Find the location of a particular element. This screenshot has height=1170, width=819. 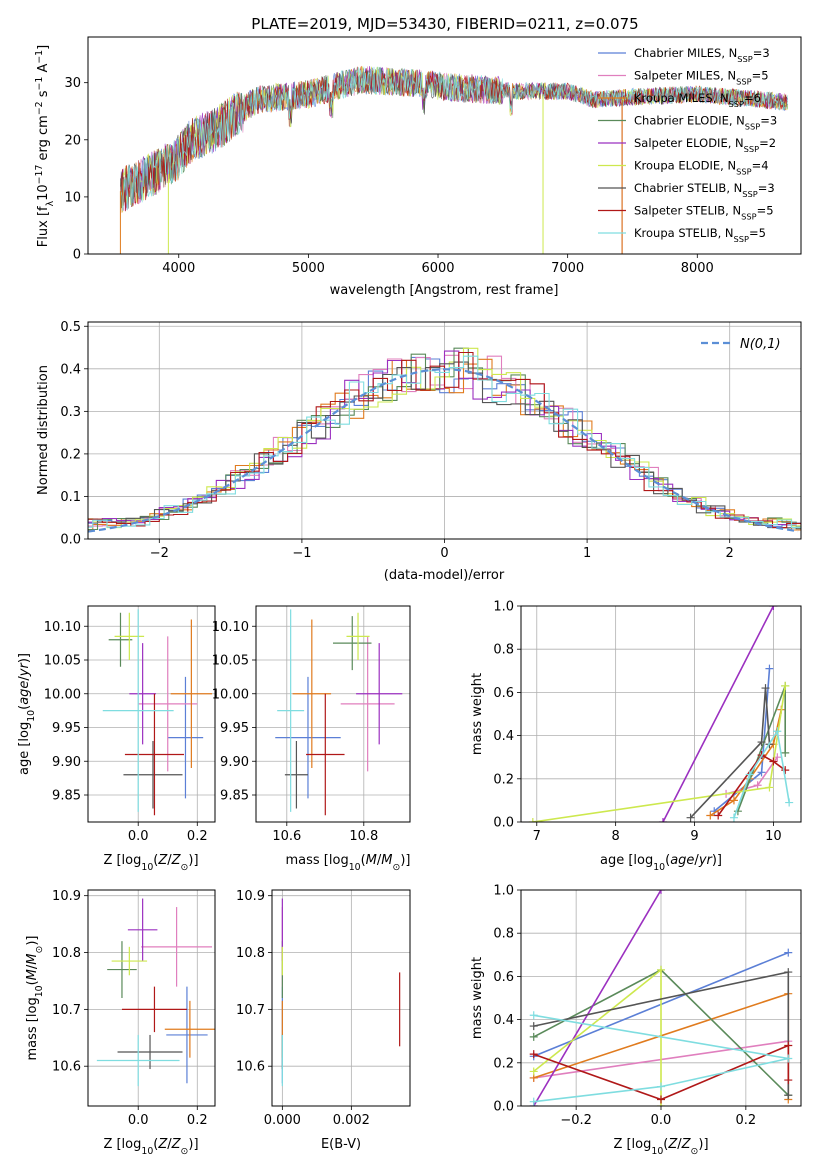

x-tick-label: 2 is located at coordinates (730, 553).